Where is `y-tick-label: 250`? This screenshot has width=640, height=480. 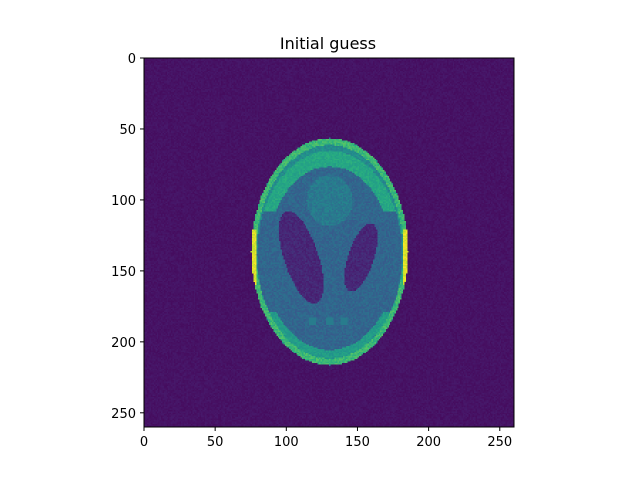 y-tick-label: 250 is located at coordinates (123, 414).